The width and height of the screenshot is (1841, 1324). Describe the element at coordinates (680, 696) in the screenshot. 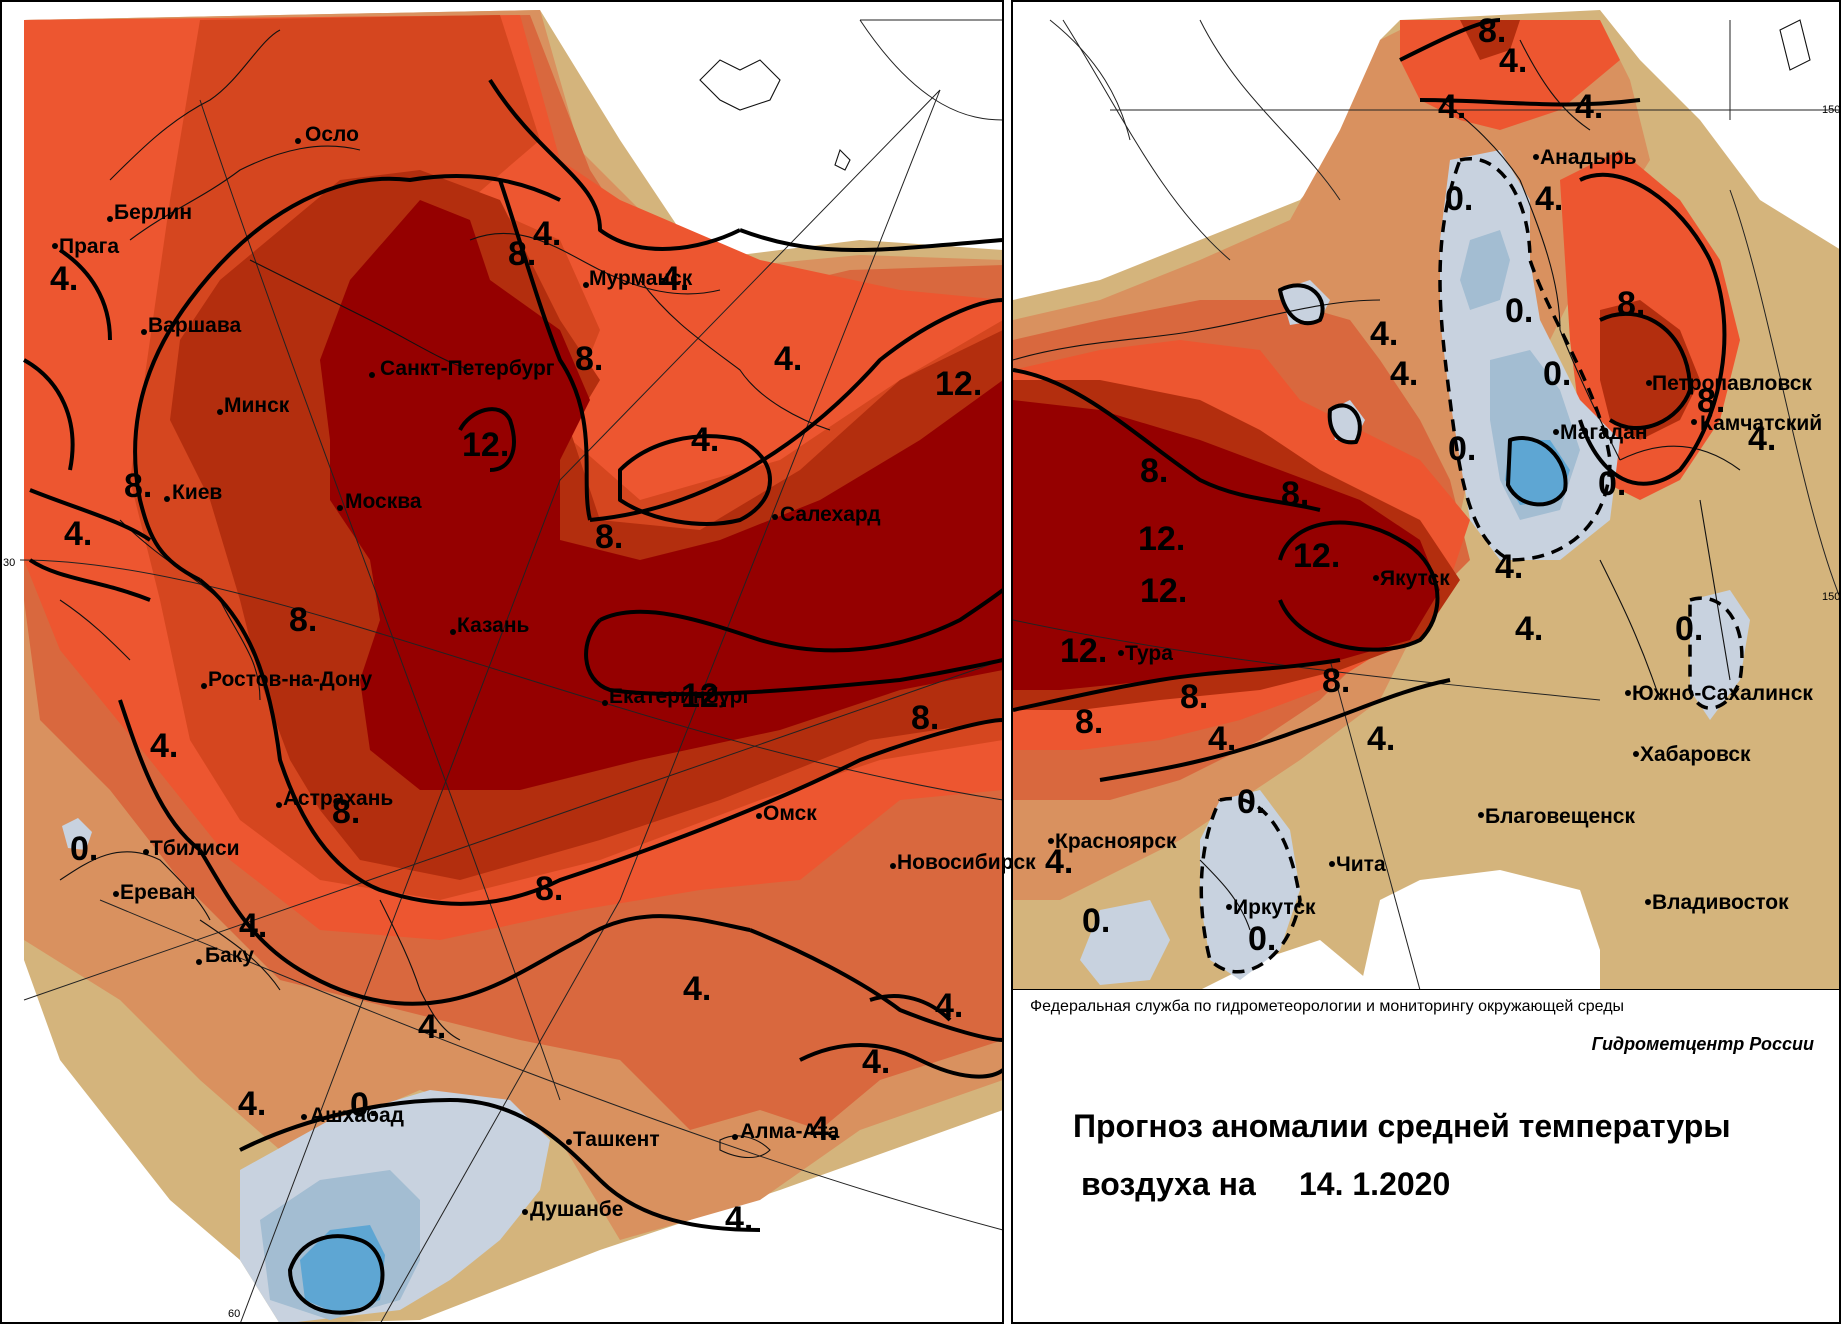

I see `left-city-label: Екатеринбург` at that location.